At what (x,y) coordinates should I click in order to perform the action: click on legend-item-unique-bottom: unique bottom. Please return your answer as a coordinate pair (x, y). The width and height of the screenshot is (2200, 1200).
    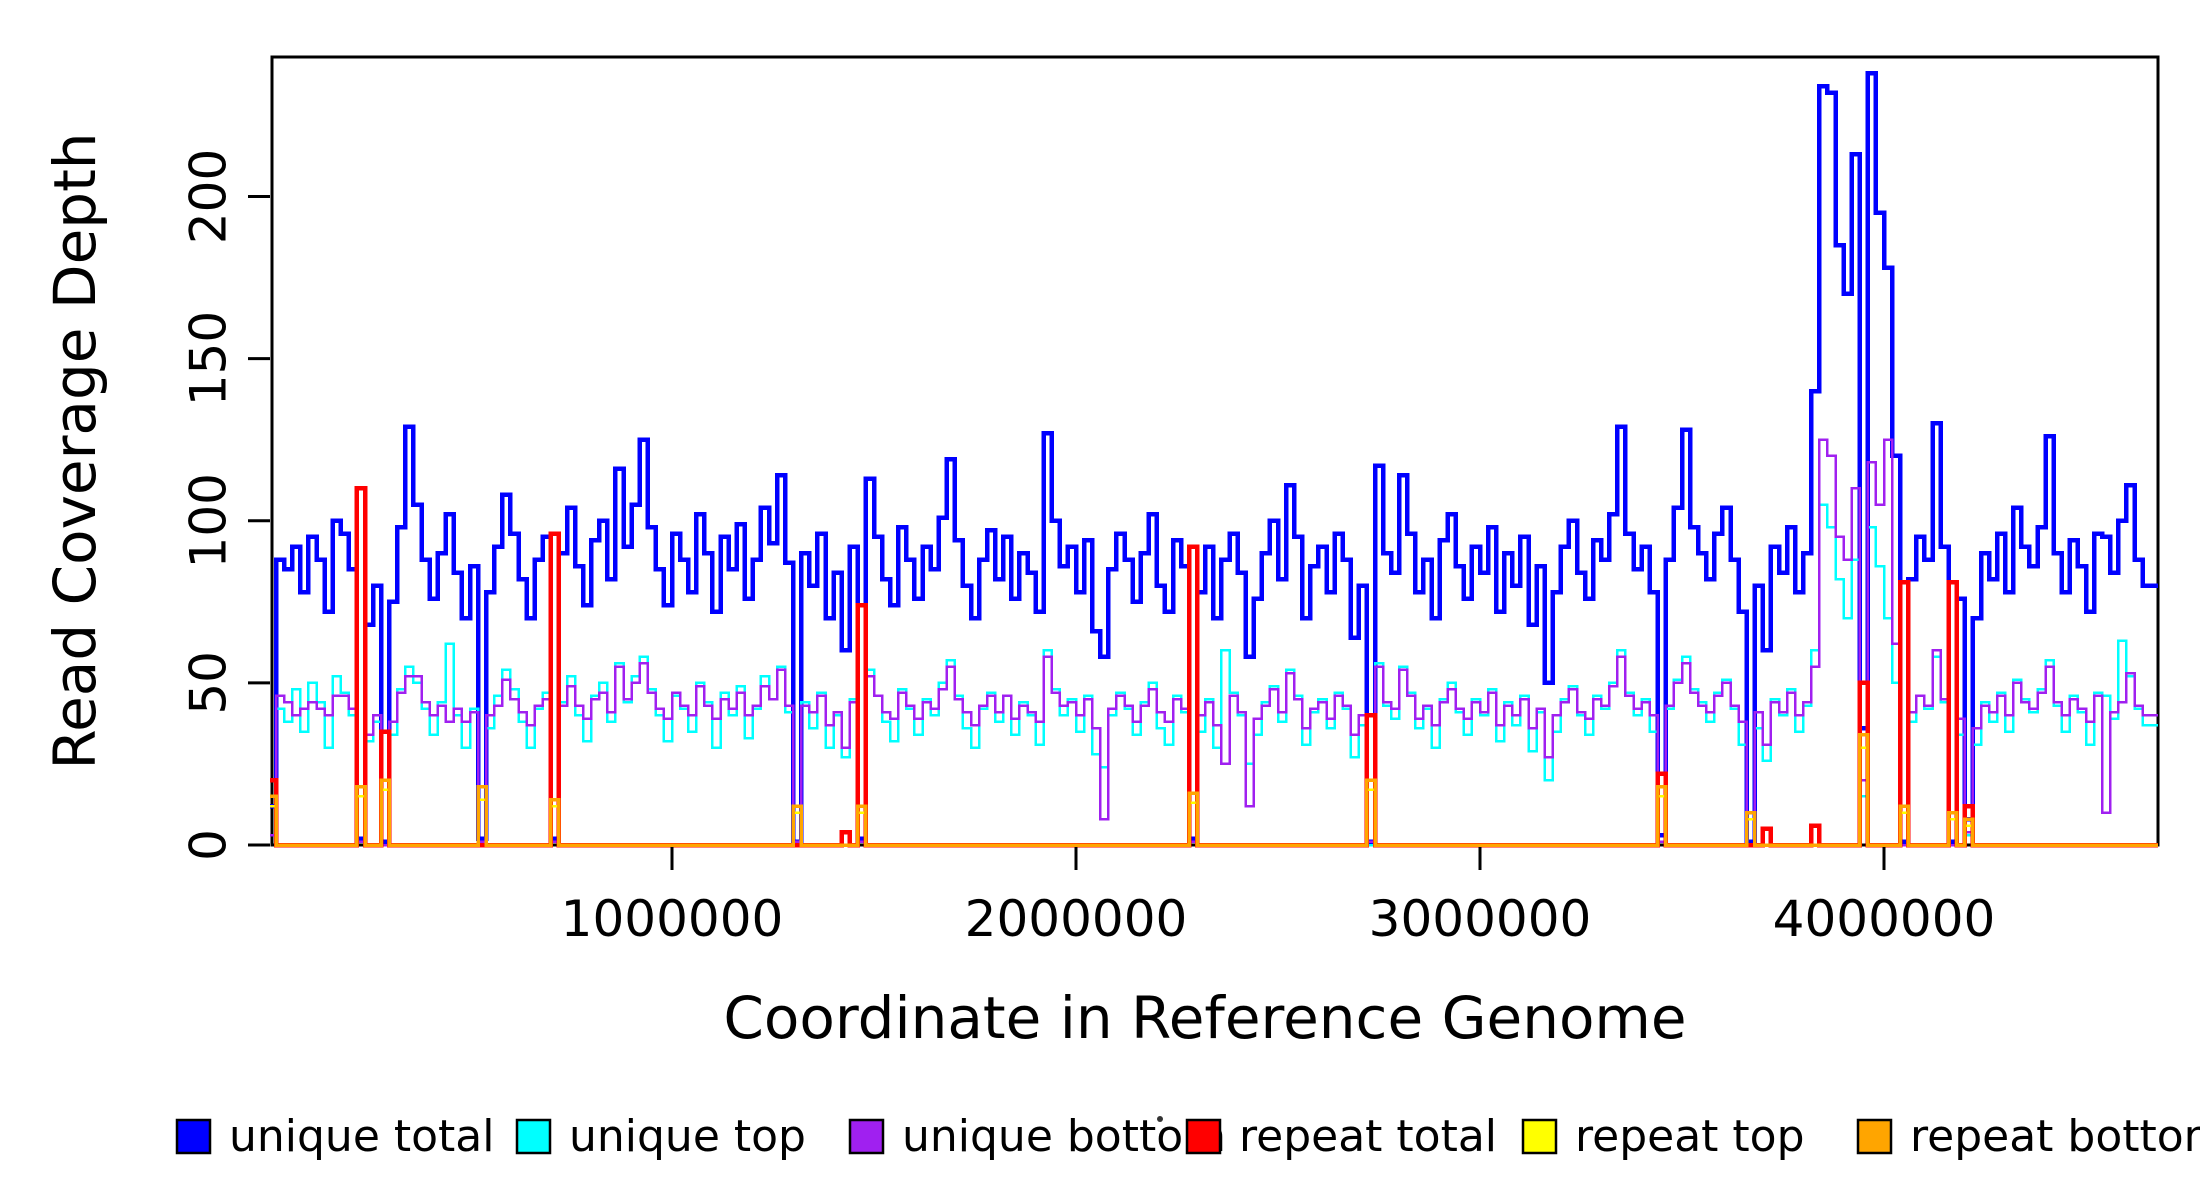
    Looking at the image, I should click on (1037, 1136).